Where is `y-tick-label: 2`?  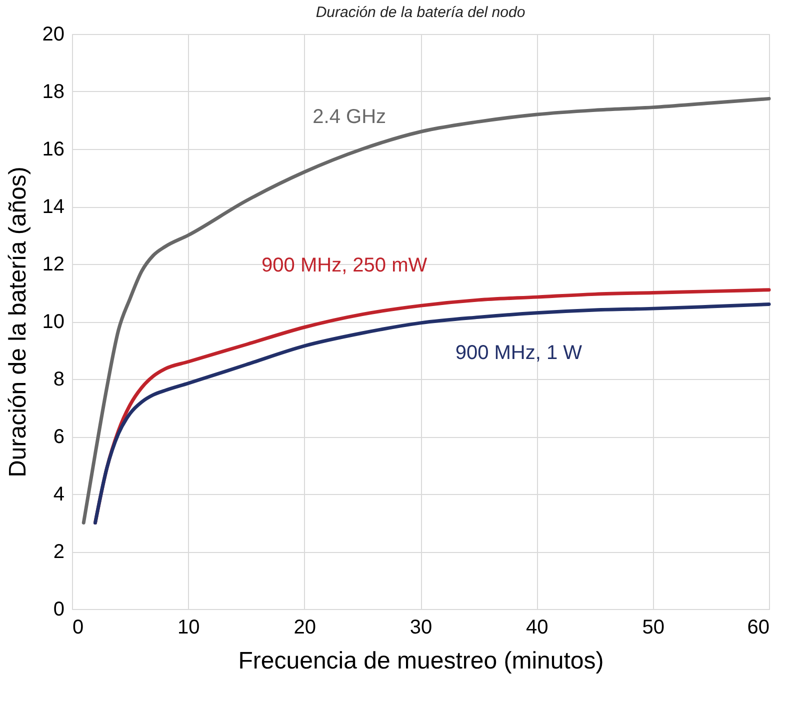
y-tick-label: 2 is located at coordinates (58, 552).